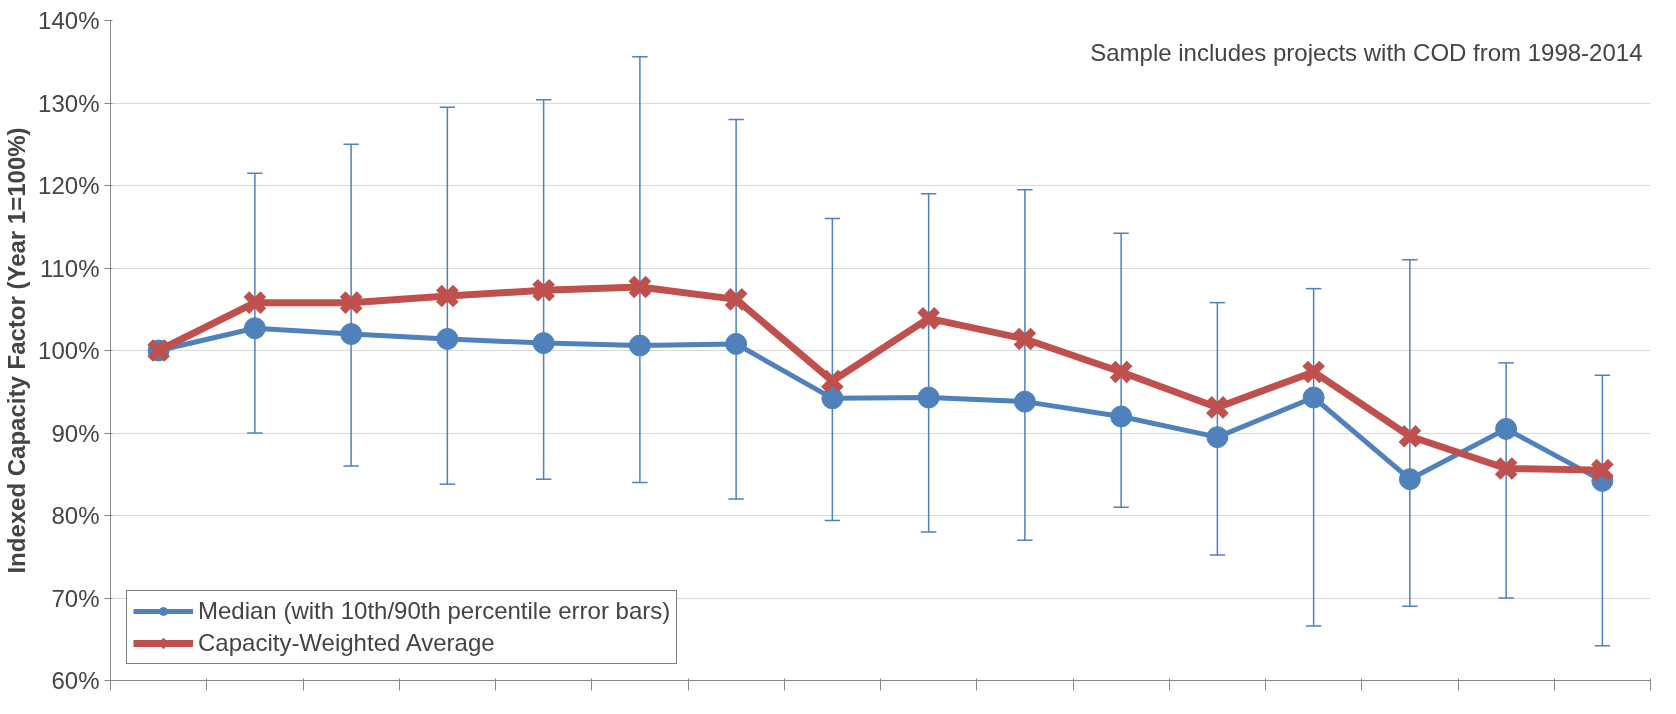 Image resolution: width=1676 pixels, height=714 pixels. I want to click on y-tick-label: 70%, so click(75, 598).